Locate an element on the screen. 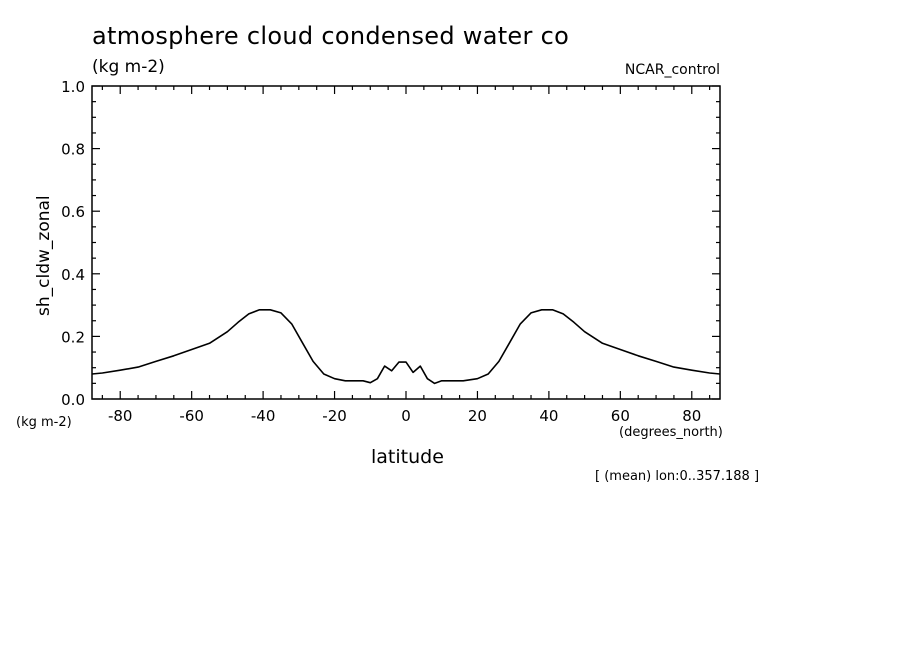 This screenshot has width=904, height=654. chart-units-label: (kg m-2) is located at coordinates (128, 67).